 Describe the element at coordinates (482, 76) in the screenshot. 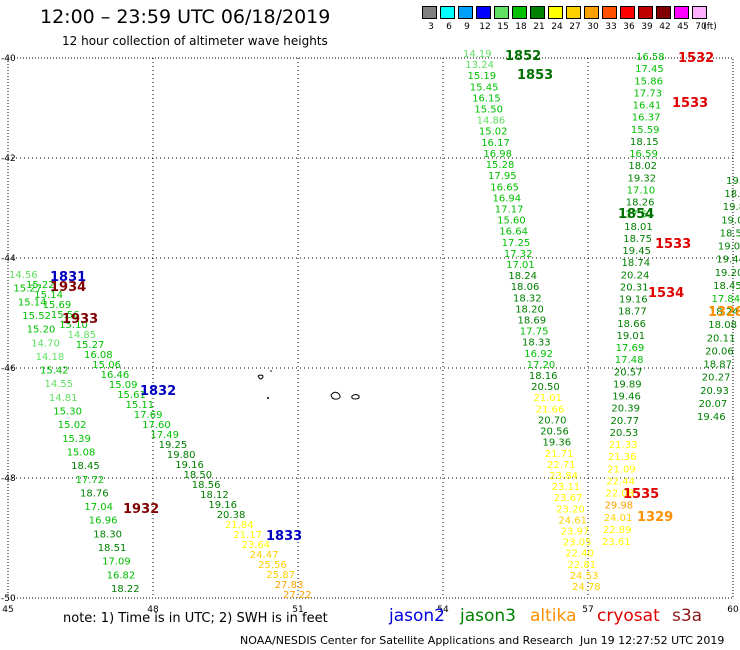

I see `wave-height-label: 15.19` at that location.